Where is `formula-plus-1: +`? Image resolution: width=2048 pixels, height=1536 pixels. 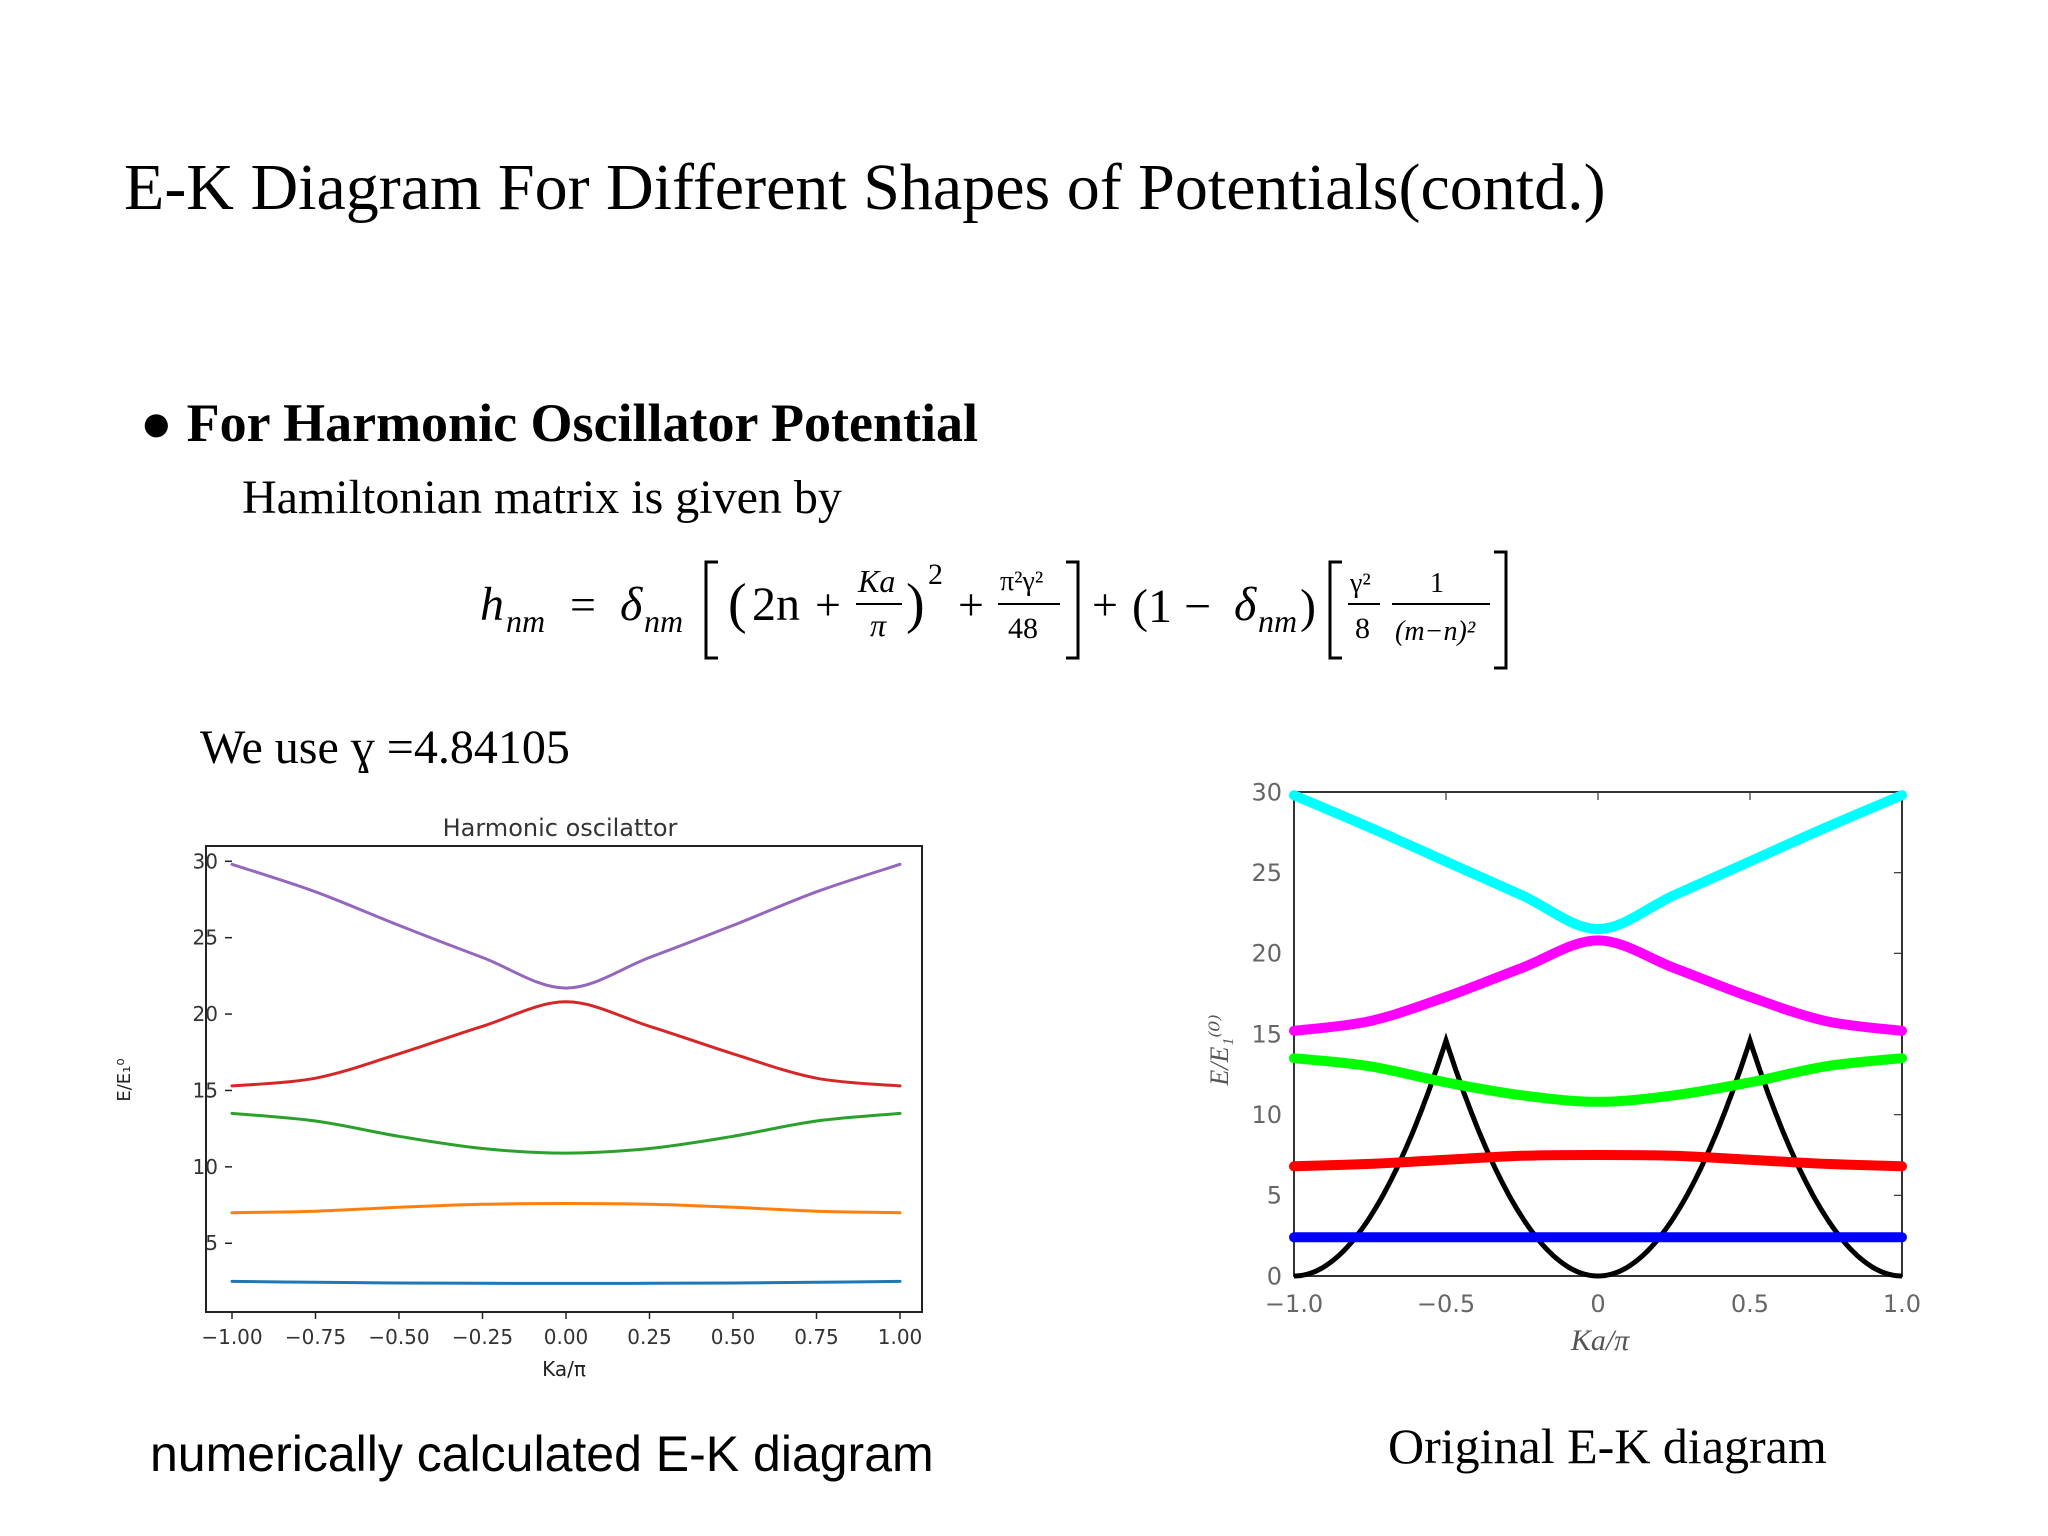 formula-plus-1: + is located at coordinates (828, 604).